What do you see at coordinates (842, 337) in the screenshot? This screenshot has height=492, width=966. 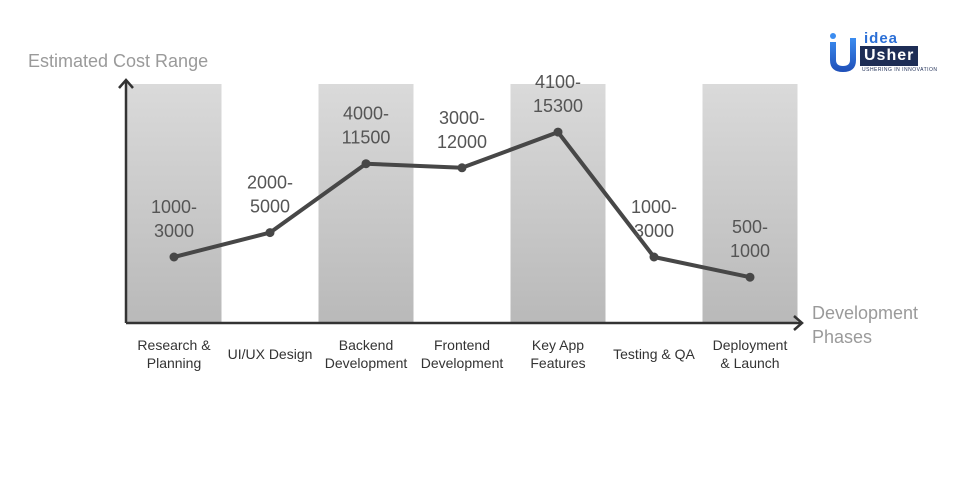 I see `x-axis-title-line-2: Phases` at bounding box center [842, 337].